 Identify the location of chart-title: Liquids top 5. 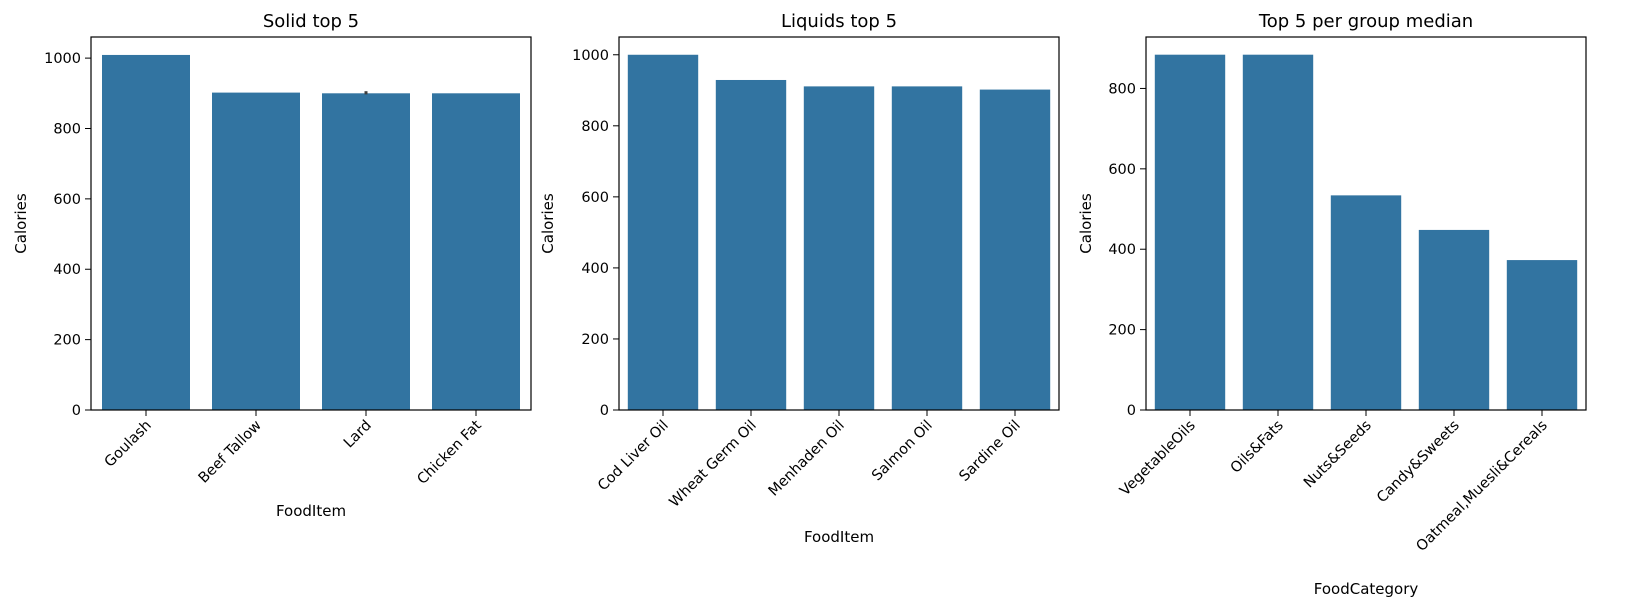
(839, 21).